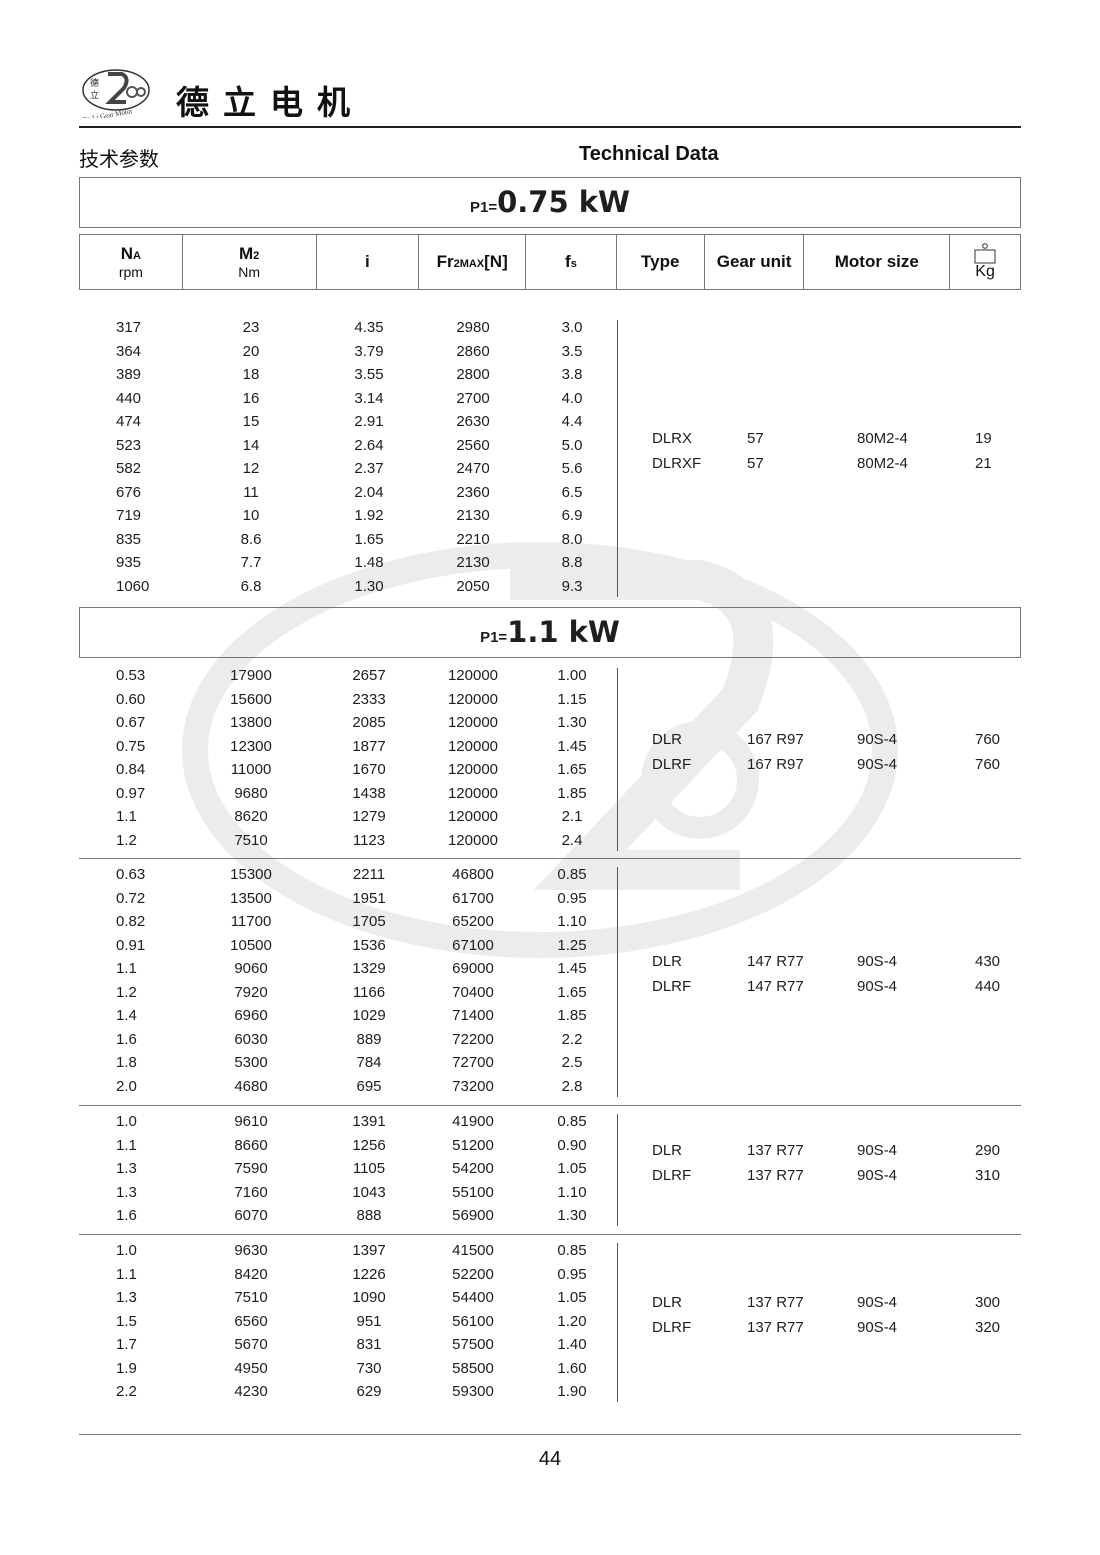 The width and height of the screenshot is (1100, 1555). What do you see at coordinates (649, 154) in the screenshot?
I see `title-english: Technical Data` at bounding box center [649, 154].